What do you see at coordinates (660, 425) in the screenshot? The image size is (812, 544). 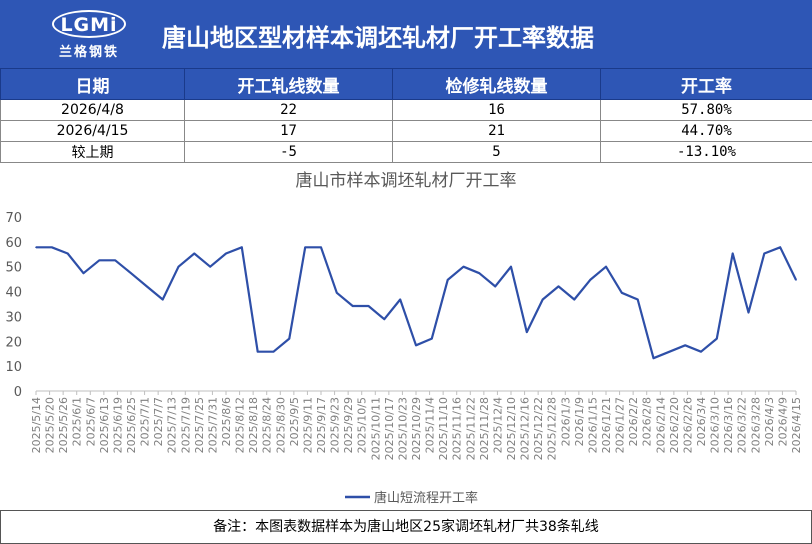 I see `x-tick-label: 2026/2/14` at bounding box center [660, 425].